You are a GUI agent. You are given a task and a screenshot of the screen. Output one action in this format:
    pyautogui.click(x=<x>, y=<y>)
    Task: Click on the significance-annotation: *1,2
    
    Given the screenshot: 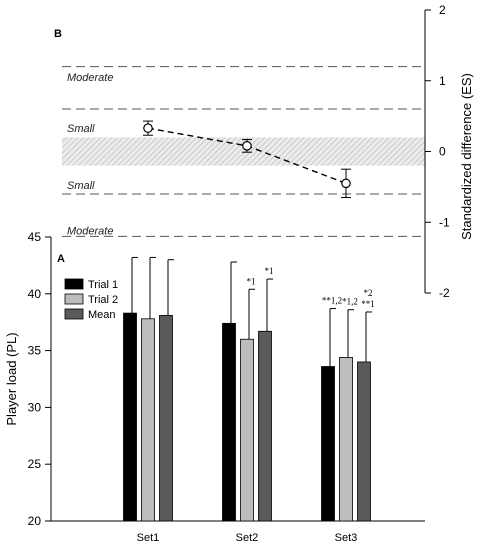 What is the action you would take?
    pyautogui.click(x=350, y=302)
    